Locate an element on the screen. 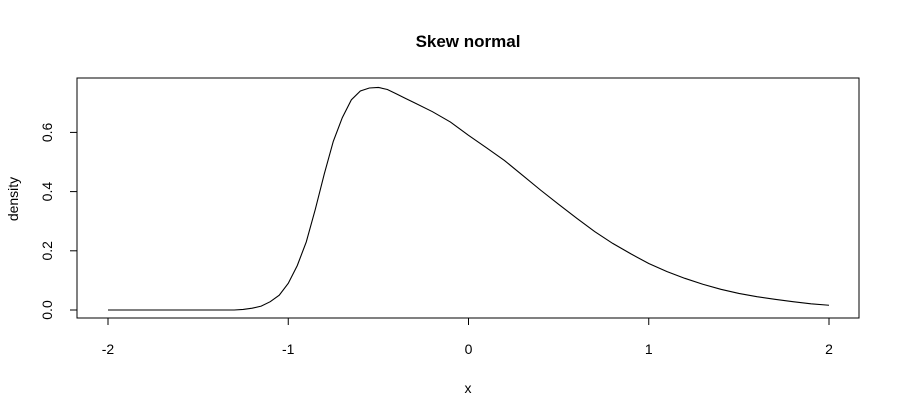 This screenshot has height=417, width=900. y-tick-label: 0.6 is located at coordinates (47, 132).